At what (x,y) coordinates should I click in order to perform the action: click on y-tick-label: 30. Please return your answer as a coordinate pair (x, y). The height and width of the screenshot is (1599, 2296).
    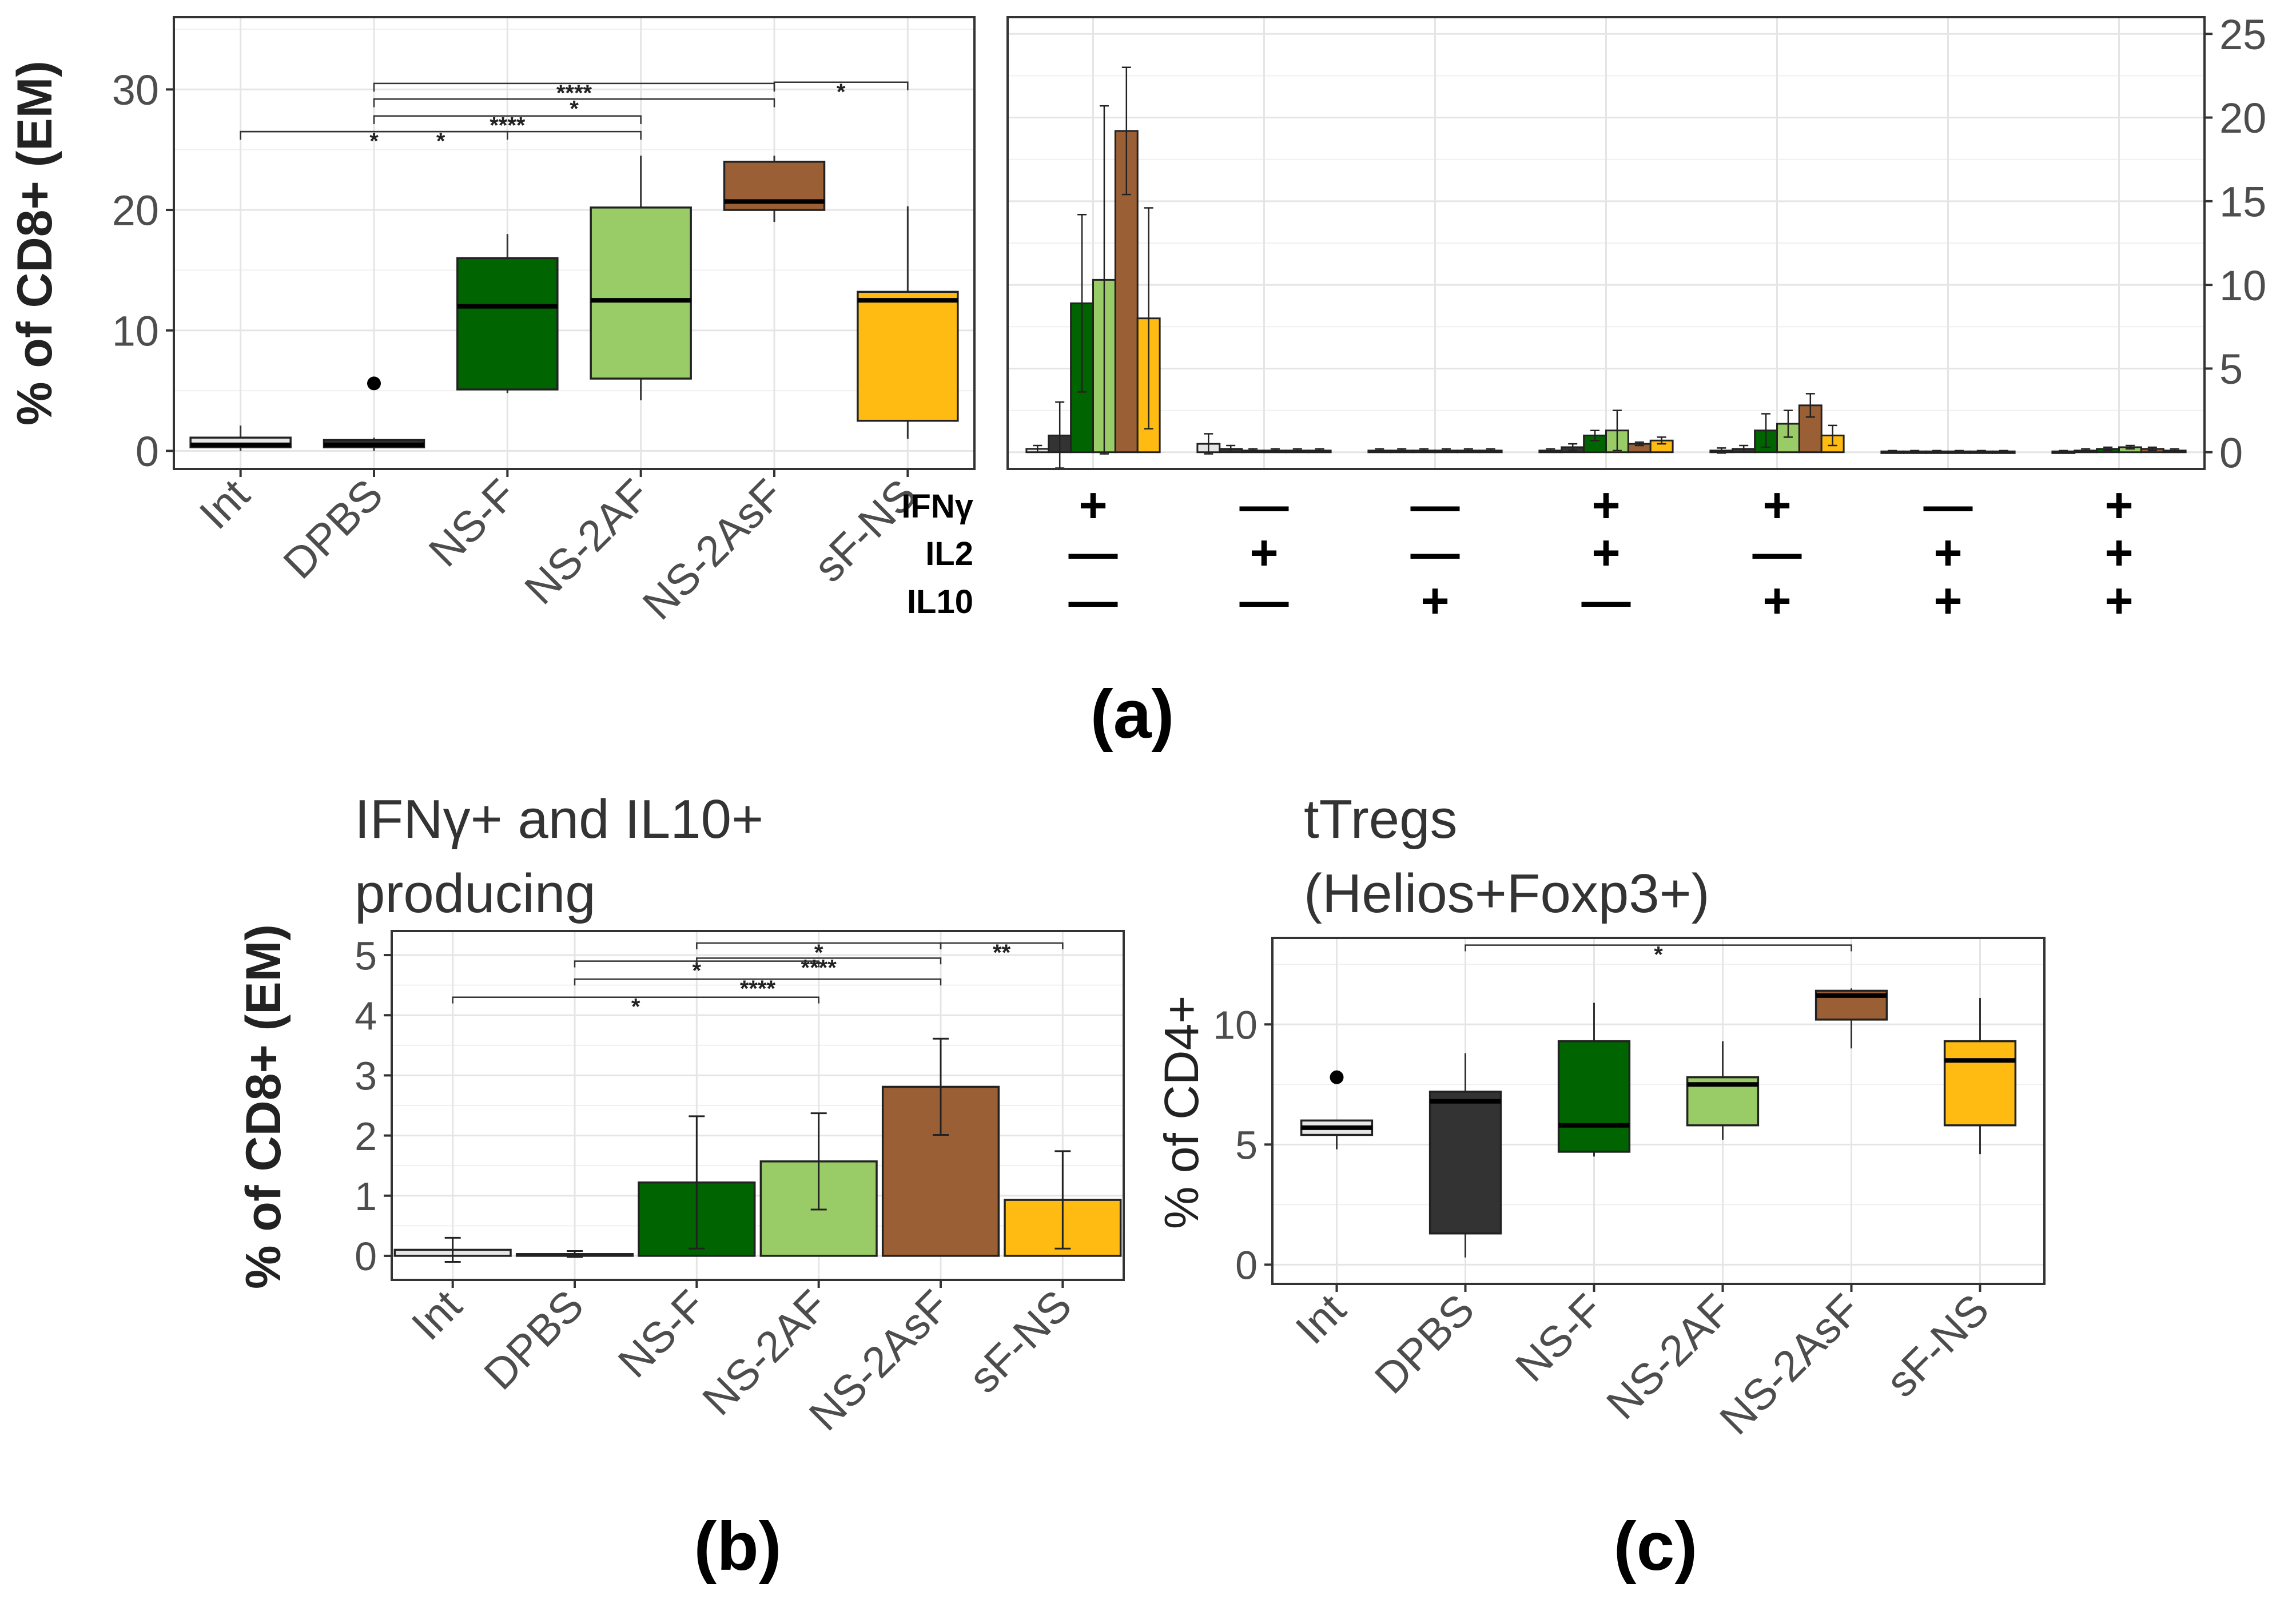
    Looking at the image, I should click on (136, 90).